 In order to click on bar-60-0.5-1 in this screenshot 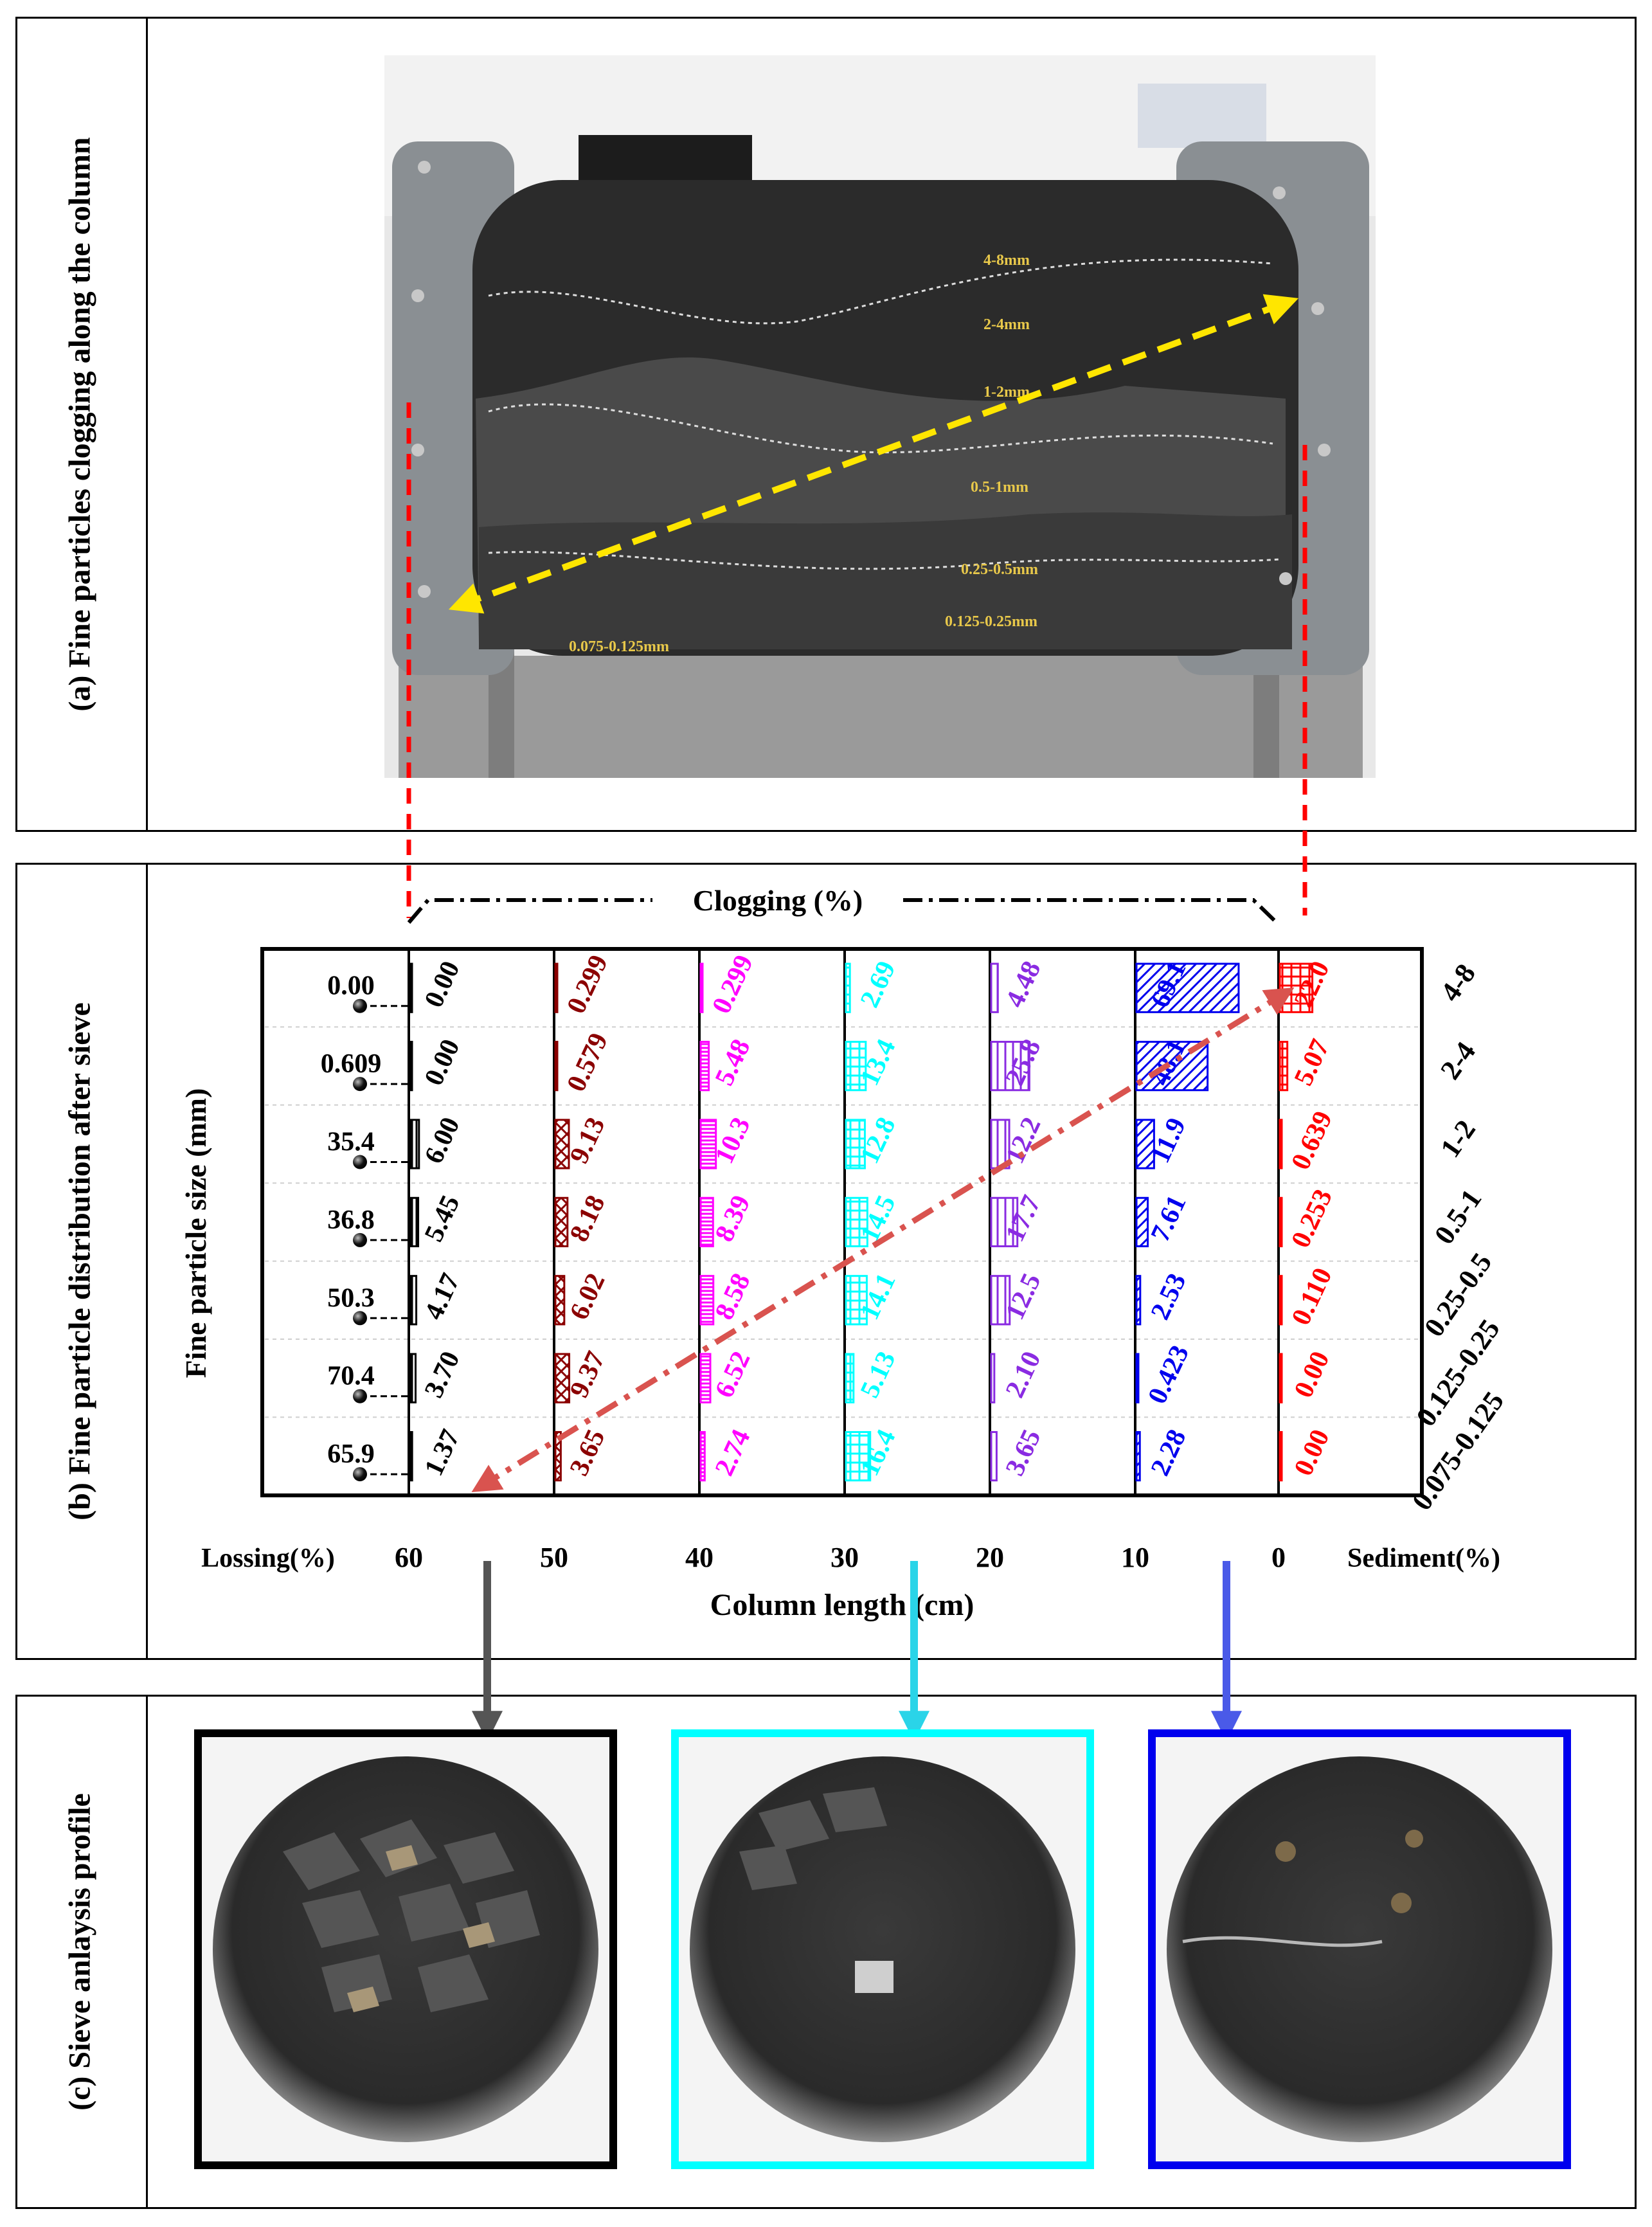, I will do `click(414, 1222)`.